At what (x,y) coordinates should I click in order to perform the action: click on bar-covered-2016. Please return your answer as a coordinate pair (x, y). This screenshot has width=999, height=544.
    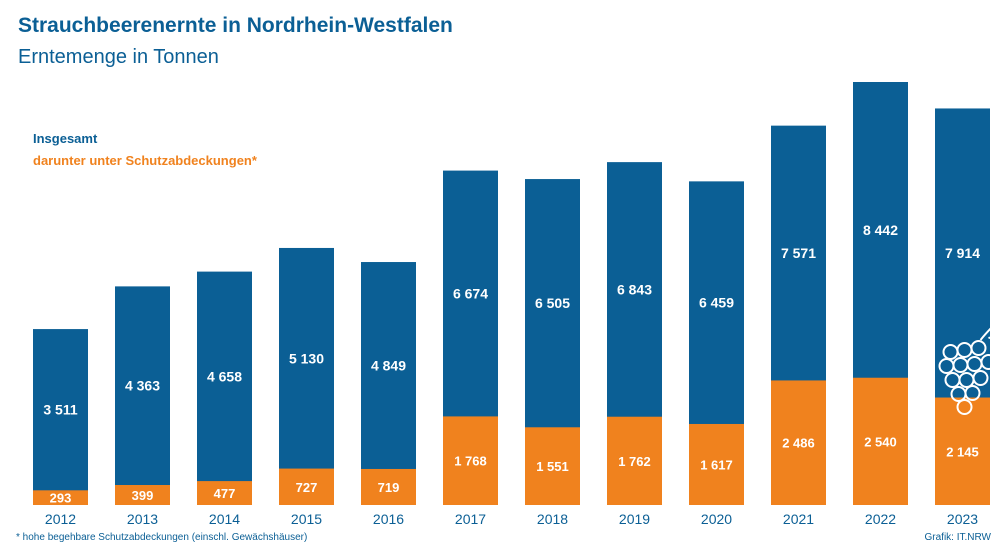
    Looking at the image, I should click on (388, 486).